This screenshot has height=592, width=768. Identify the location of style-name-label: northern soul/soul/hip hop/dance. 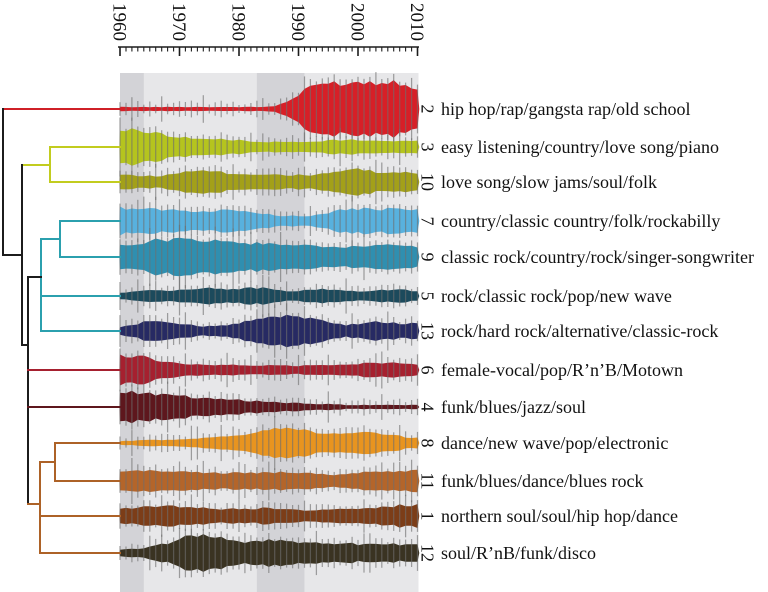
(559, 516).